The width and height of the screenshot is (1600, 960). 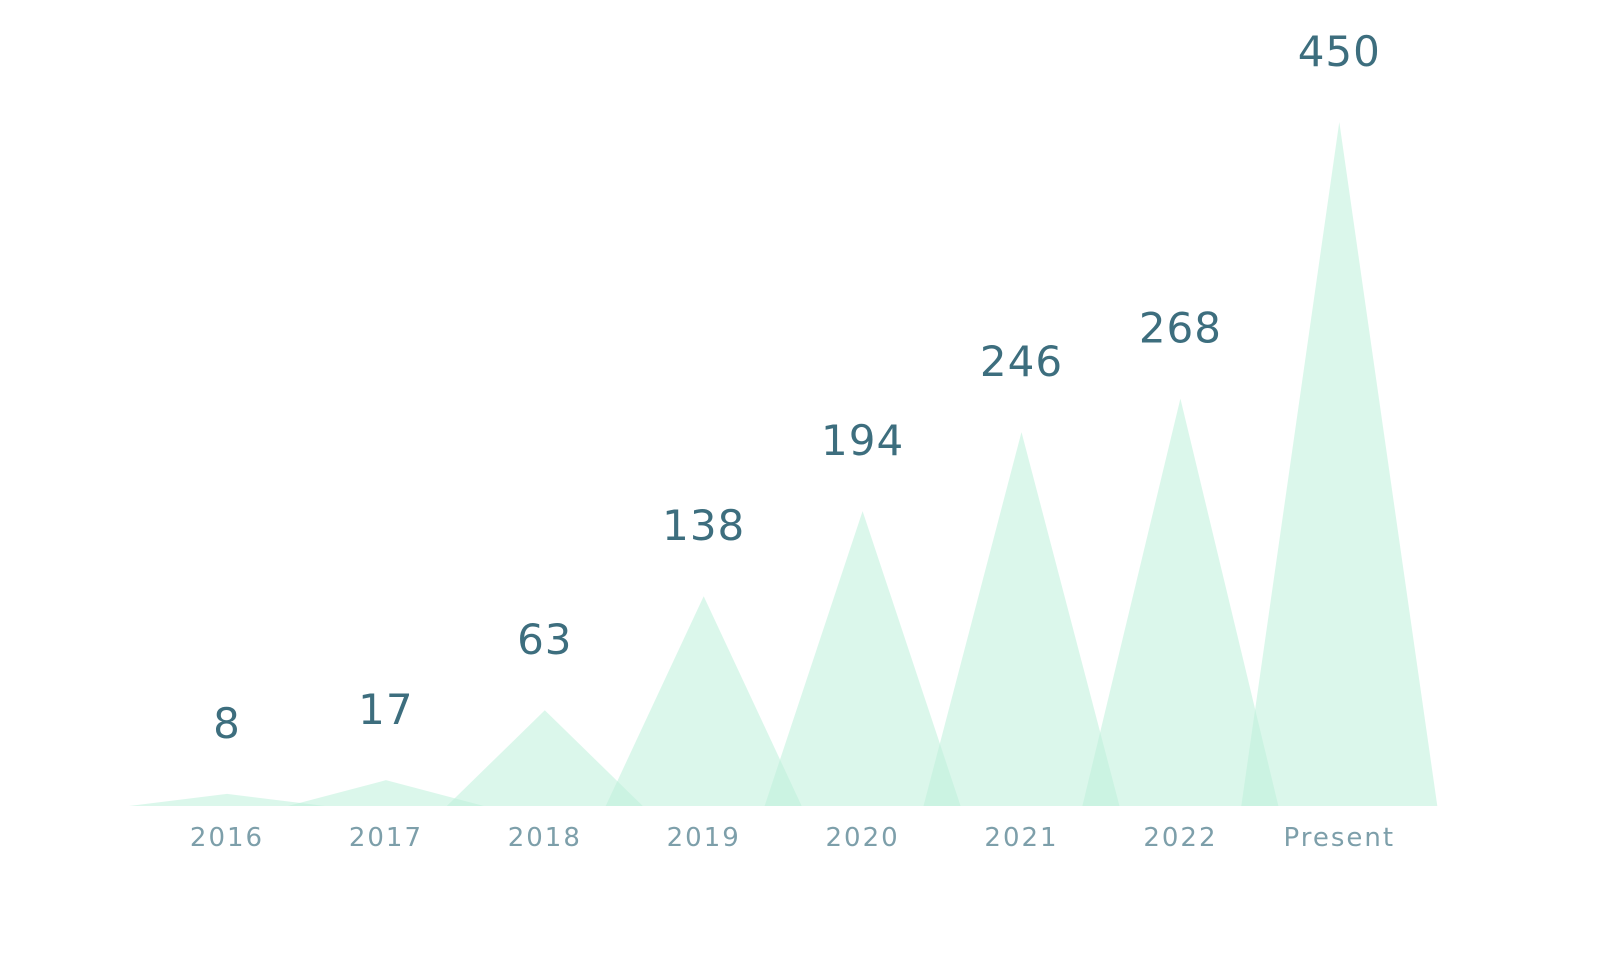 What do you see at coordinates (704, 838) in the screenshot?
I see `x-tick-label: 2019` at bounding box center [704, 838].